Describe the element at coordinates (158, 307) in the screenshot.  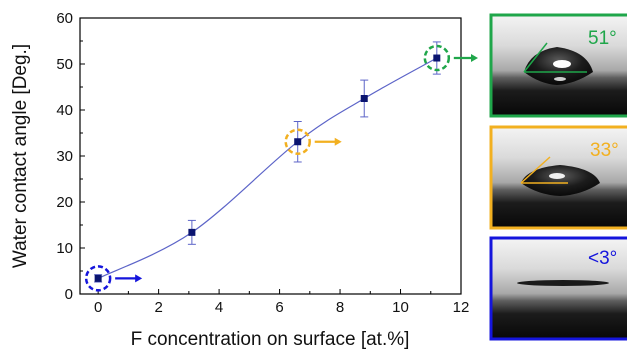
I see `x-tick-label: 2` at that location.